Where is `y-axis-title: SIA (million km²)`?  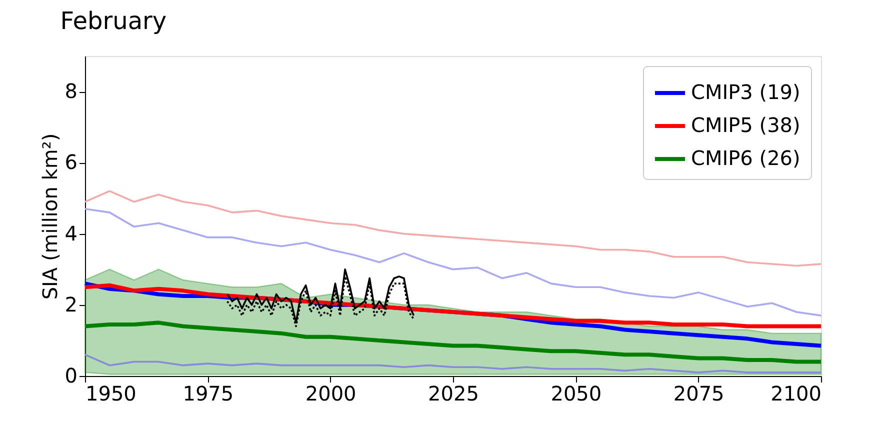
y-axis-title: SIA (million km²) is located at coordinates (50, 216).